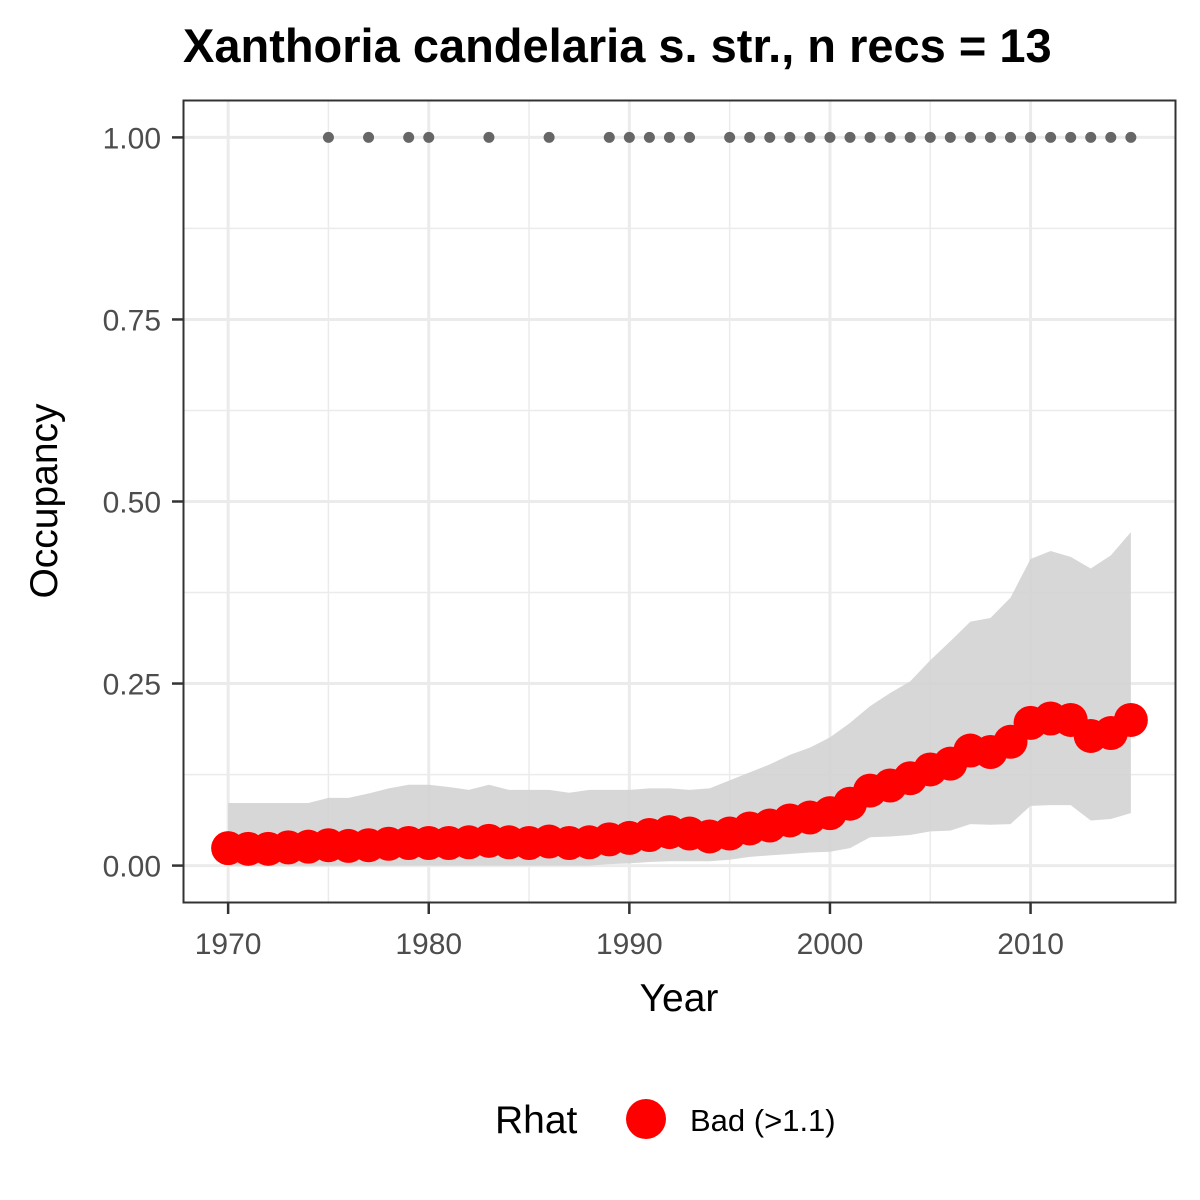  What do you see at coordinates (44, 501) in the screenshot?
I see `y-axis-title: Occupancy` at bounding box center [44, 501].